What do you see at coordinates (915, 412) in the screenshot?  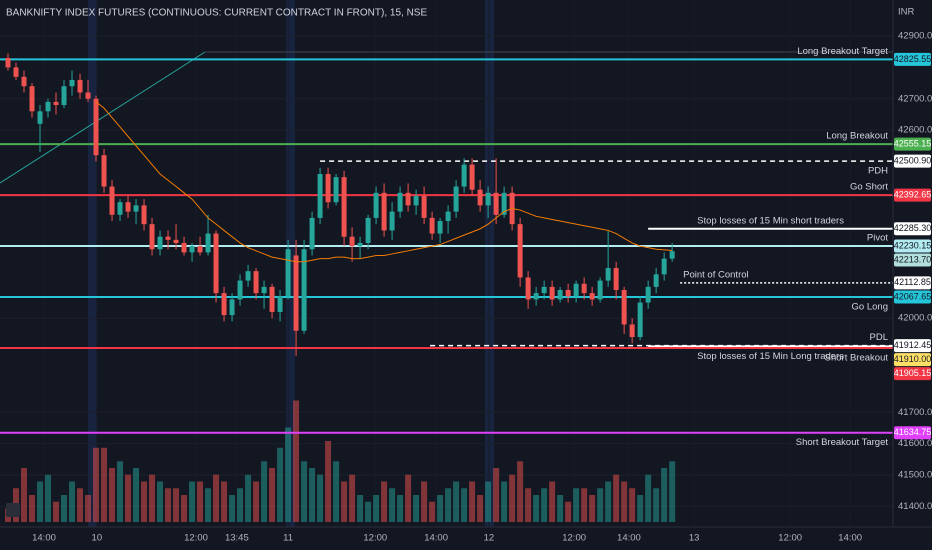 I see `y-tick-label: 41700.00` at bounding box center [915, 412].